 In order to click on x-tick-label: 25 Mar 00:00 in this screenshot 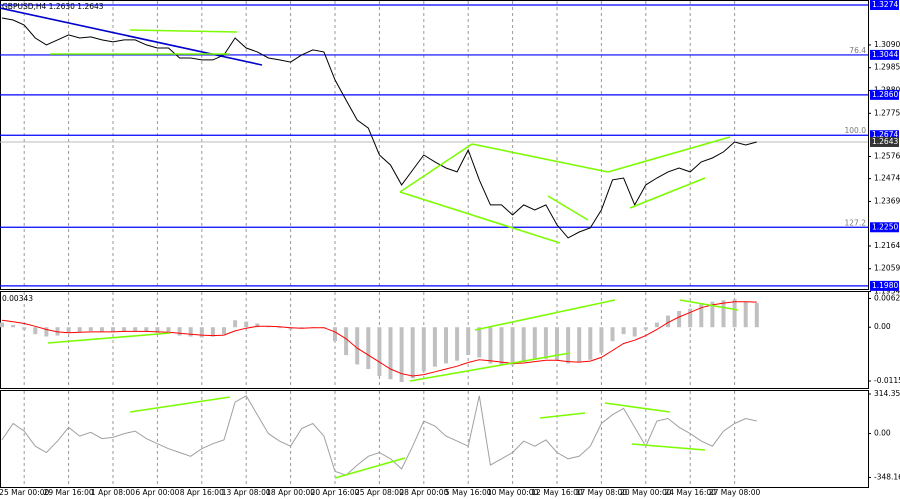, I will do `click(24, 492)`.